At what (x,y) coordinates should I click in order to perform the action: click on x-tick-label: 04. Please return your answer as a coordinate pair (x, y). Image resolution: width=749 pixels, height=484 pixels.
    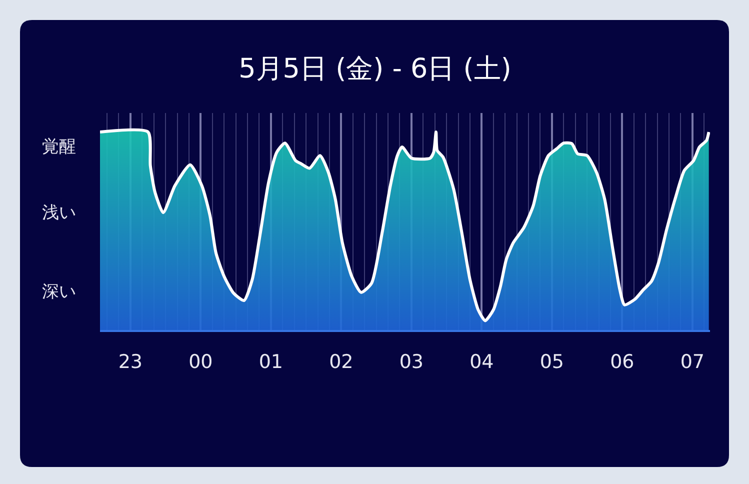
    Looking at the image, I should click on (482, 361).